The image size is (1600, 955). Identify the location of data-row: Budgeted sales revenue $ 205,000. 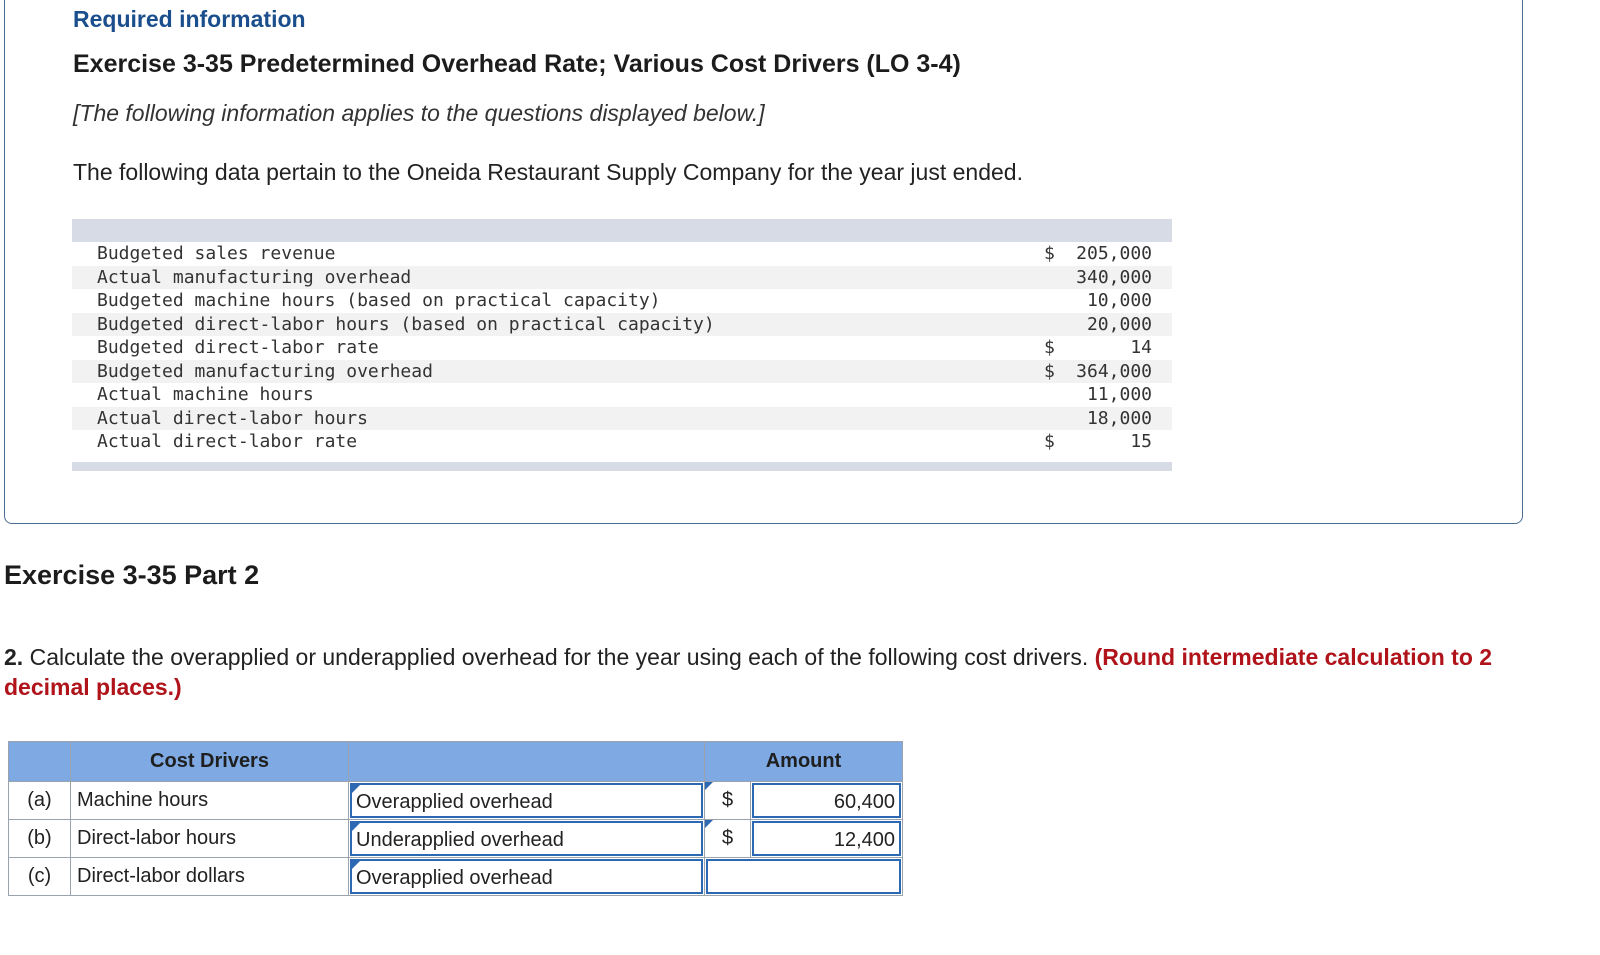
(622, 254).